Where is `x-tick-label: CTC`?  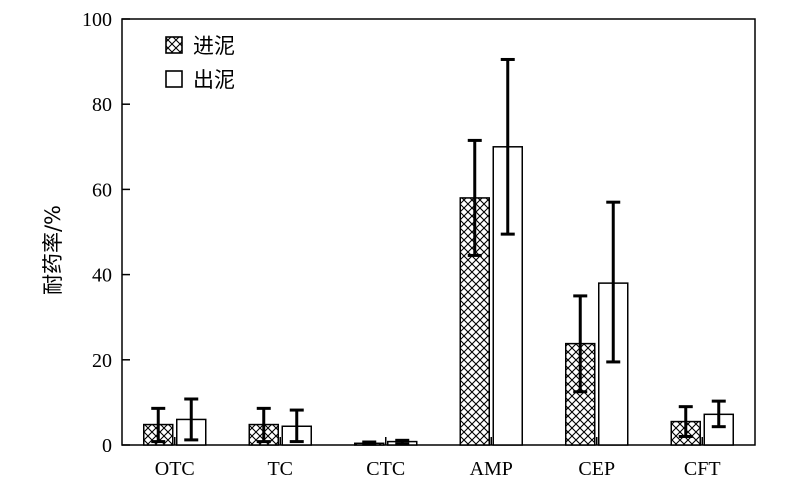 x-tick-label: CTC is located at coordinates (385, 469).